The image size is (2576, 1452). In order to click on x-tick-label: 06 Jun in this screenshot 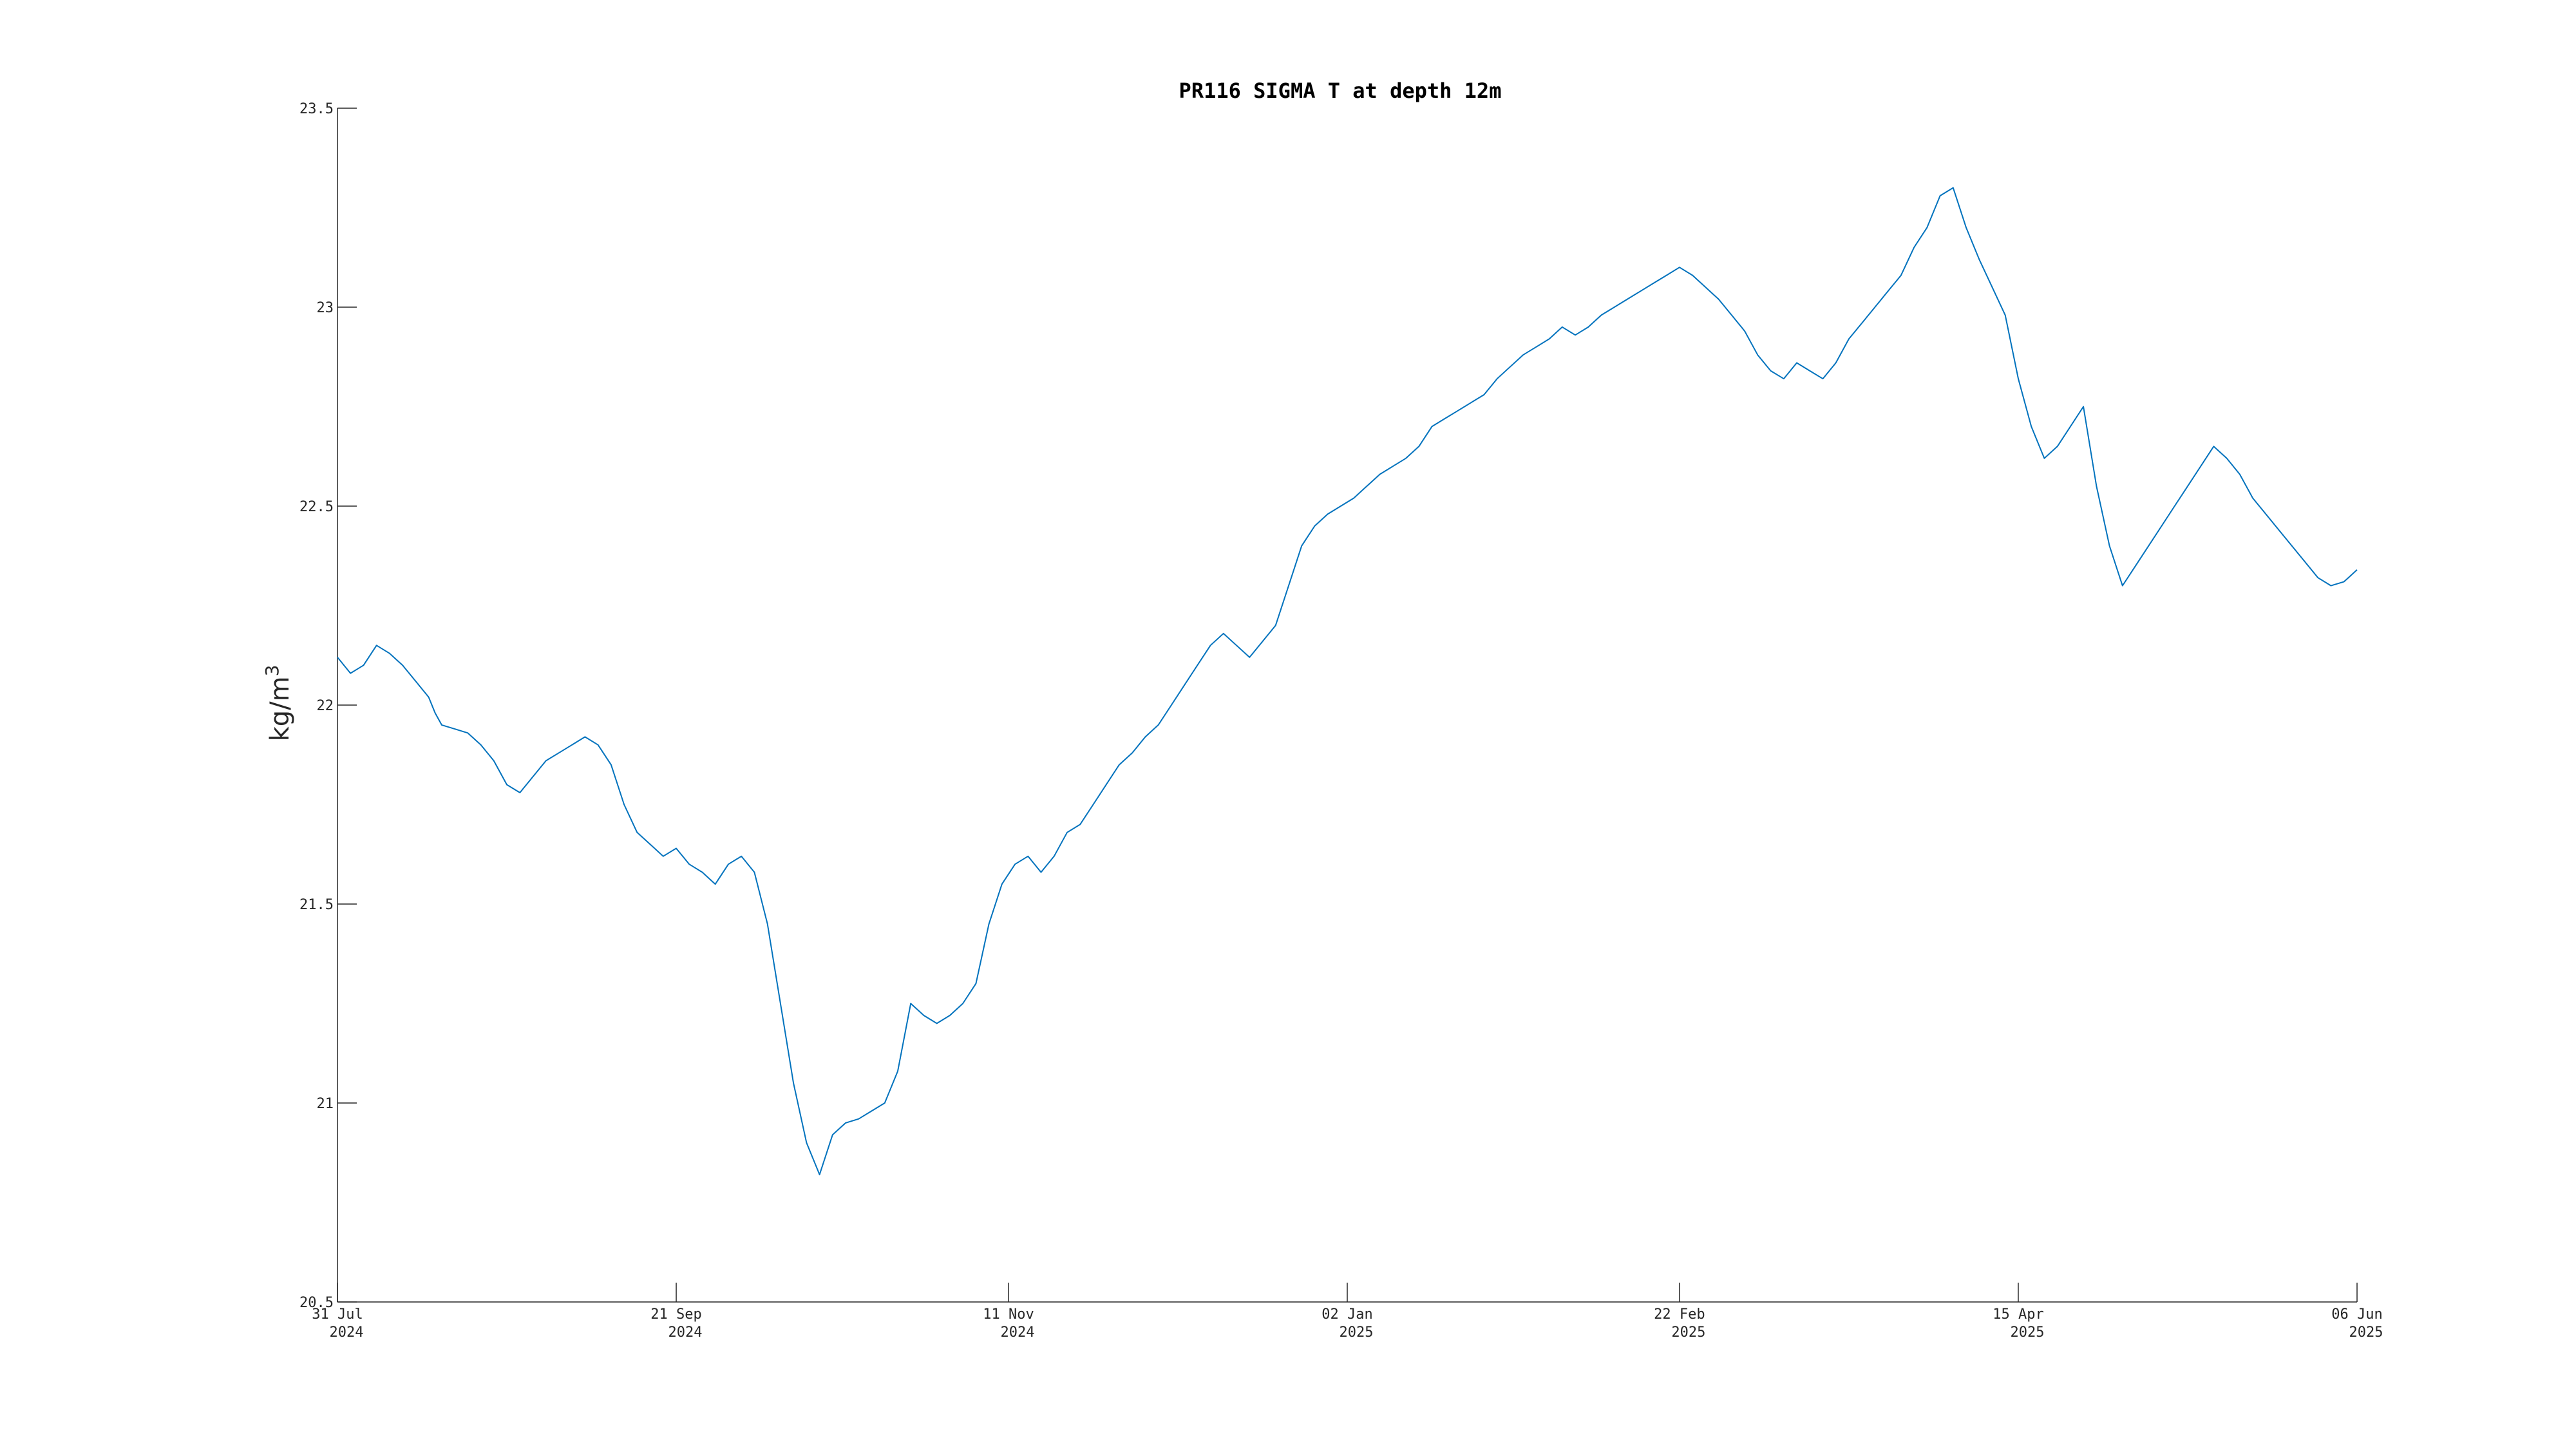, I will do `click(2357, 1314)`.